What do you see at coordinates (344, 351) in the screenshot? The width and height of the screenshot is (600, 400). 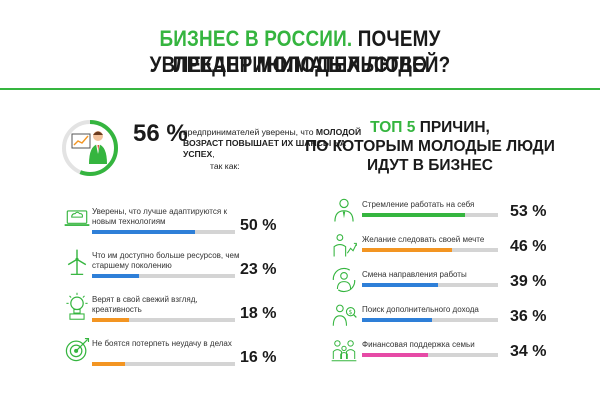 I see `family-icon` at bounding box center [344, 351].